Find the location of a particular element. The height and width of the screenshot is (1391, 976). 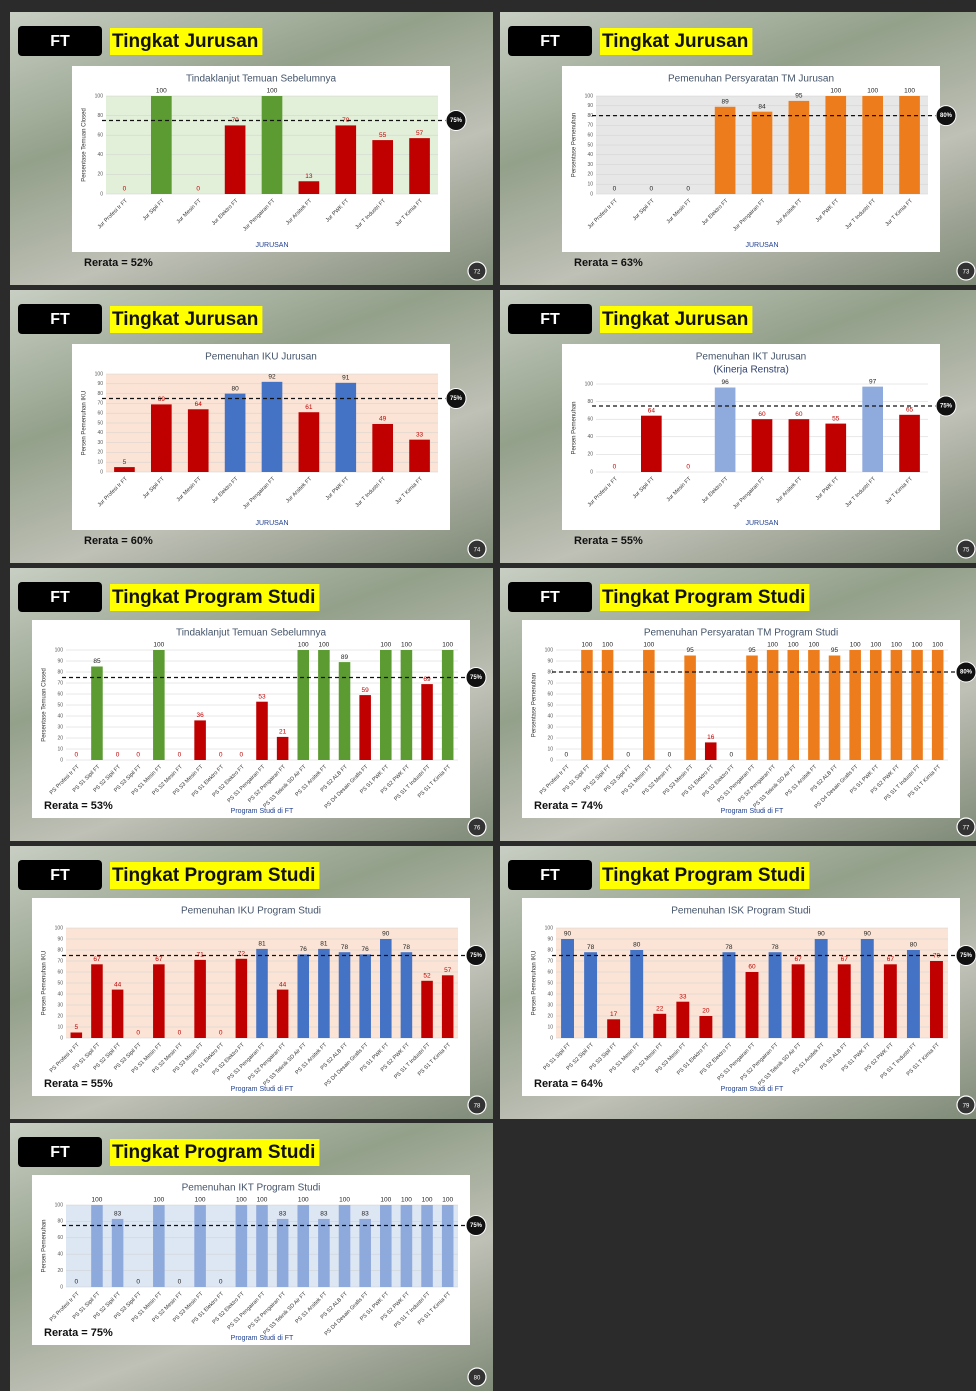

value-label: 80 is located at coordinates (914, 945).